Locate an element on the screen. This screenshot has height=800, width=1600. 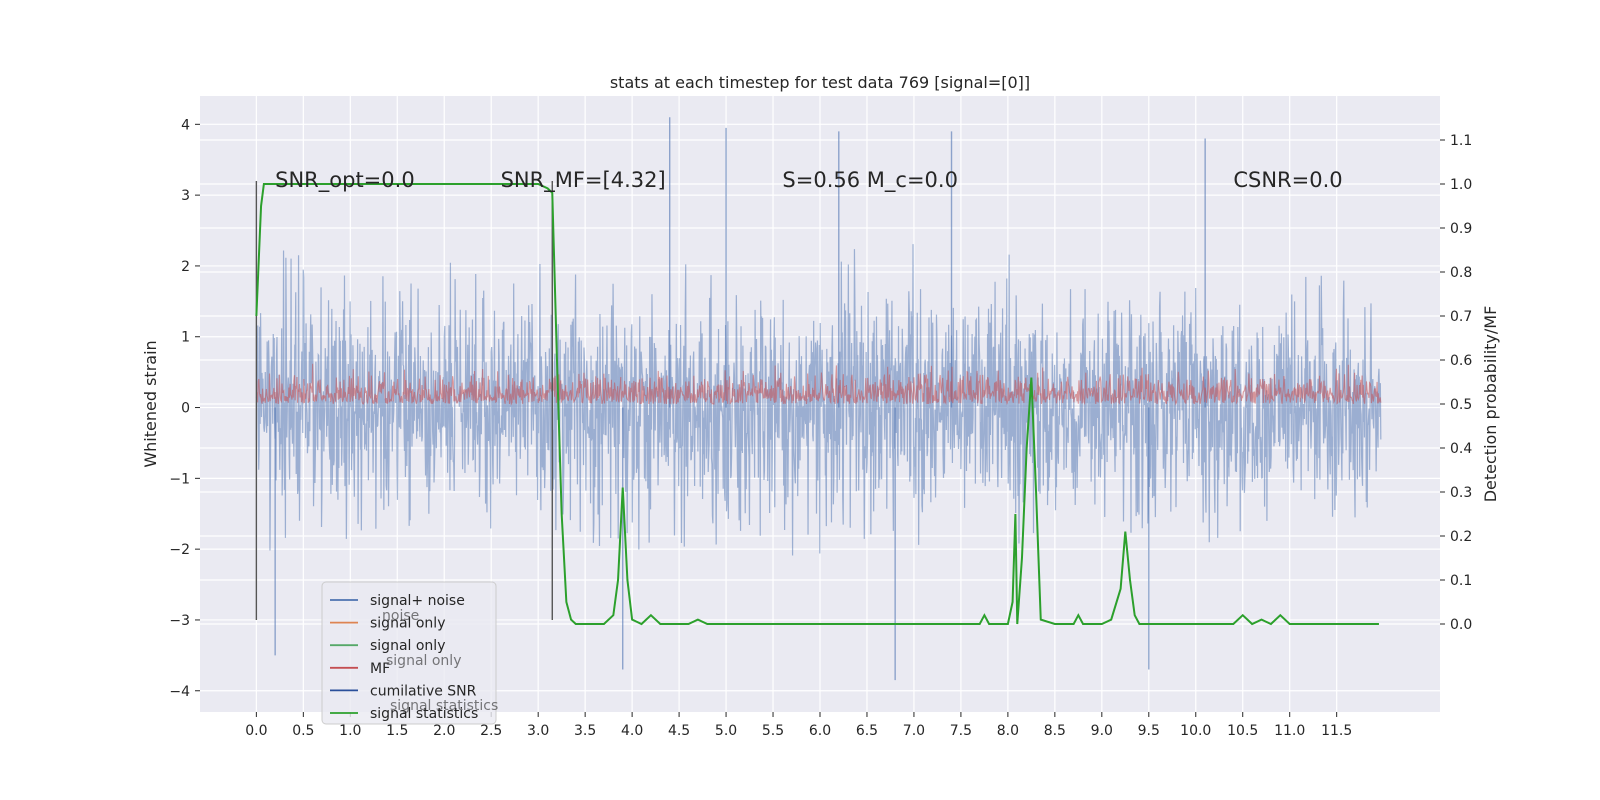
y-tick-label: −1 is located at coordinates (179, 479).